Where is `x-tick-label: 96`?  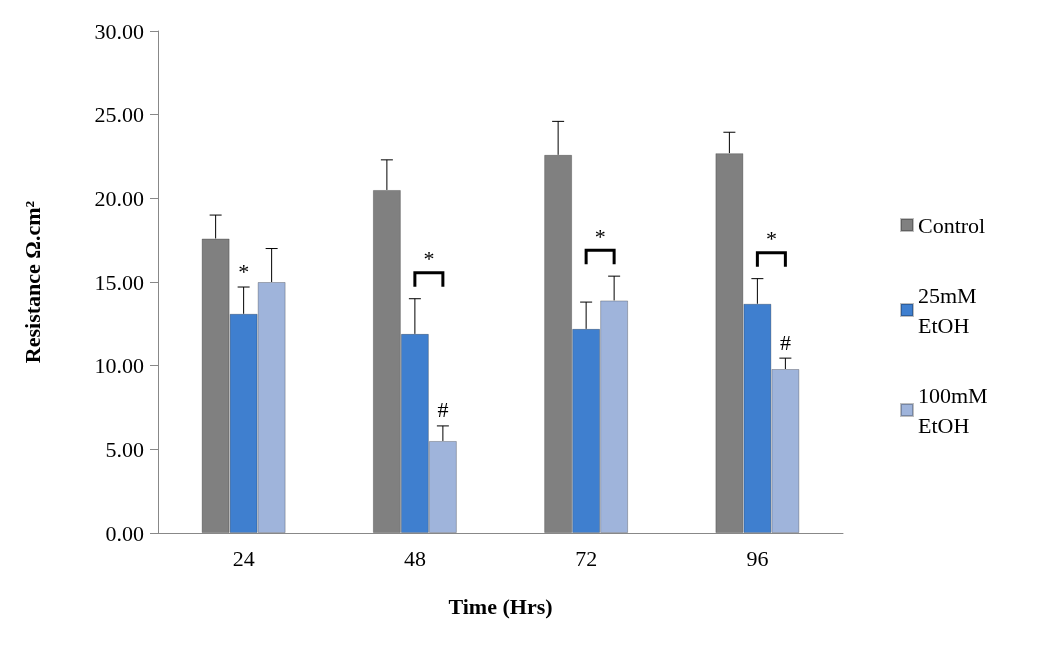 x-tick-label: 96 is located at coordinates (757, 558).